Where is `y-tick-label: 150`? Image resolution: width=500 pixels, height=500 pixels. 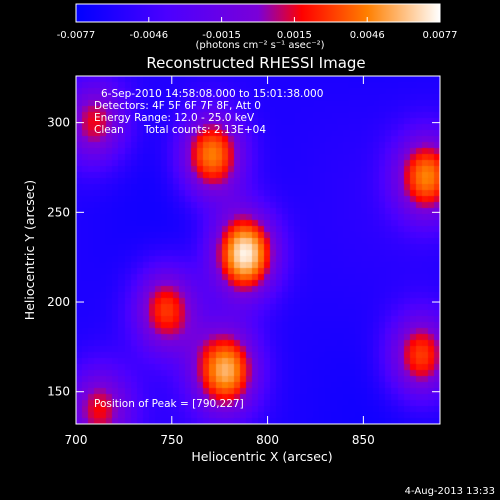
y-tick-label: 150 is located at coordinates (58, 392).